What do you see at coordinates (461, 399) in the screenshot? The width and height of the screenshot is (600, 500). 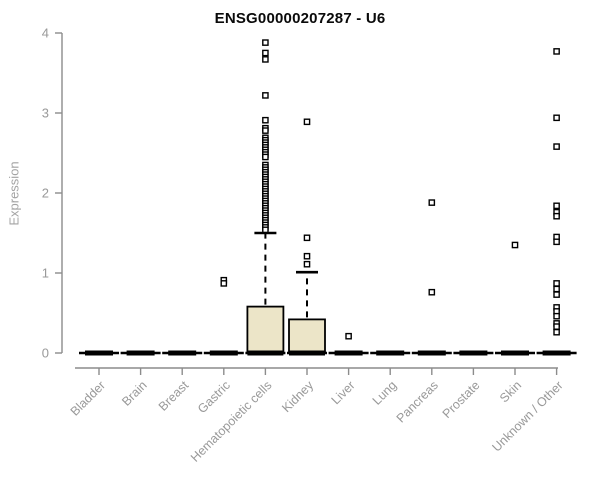 I see `x-tick-label: Prostate` at bounding box center [461, 399].